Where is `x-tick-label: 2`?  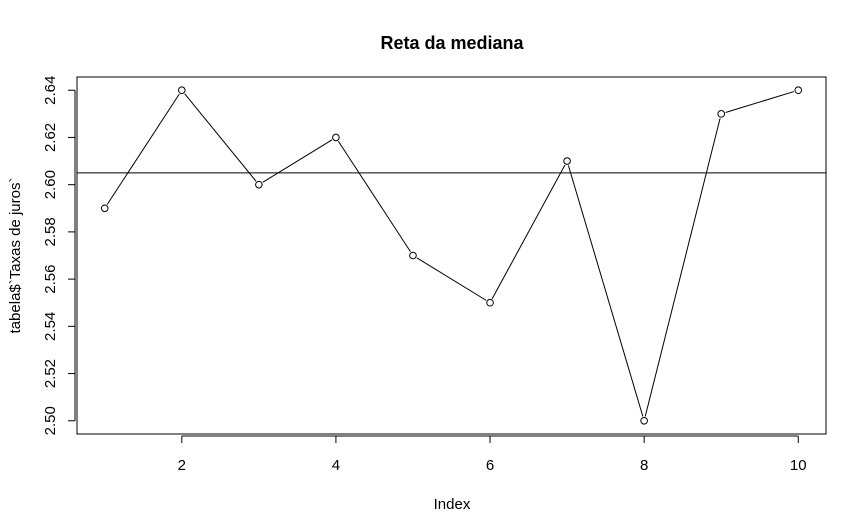 x-tick-label: 2 is located at coordinates (182, 465).